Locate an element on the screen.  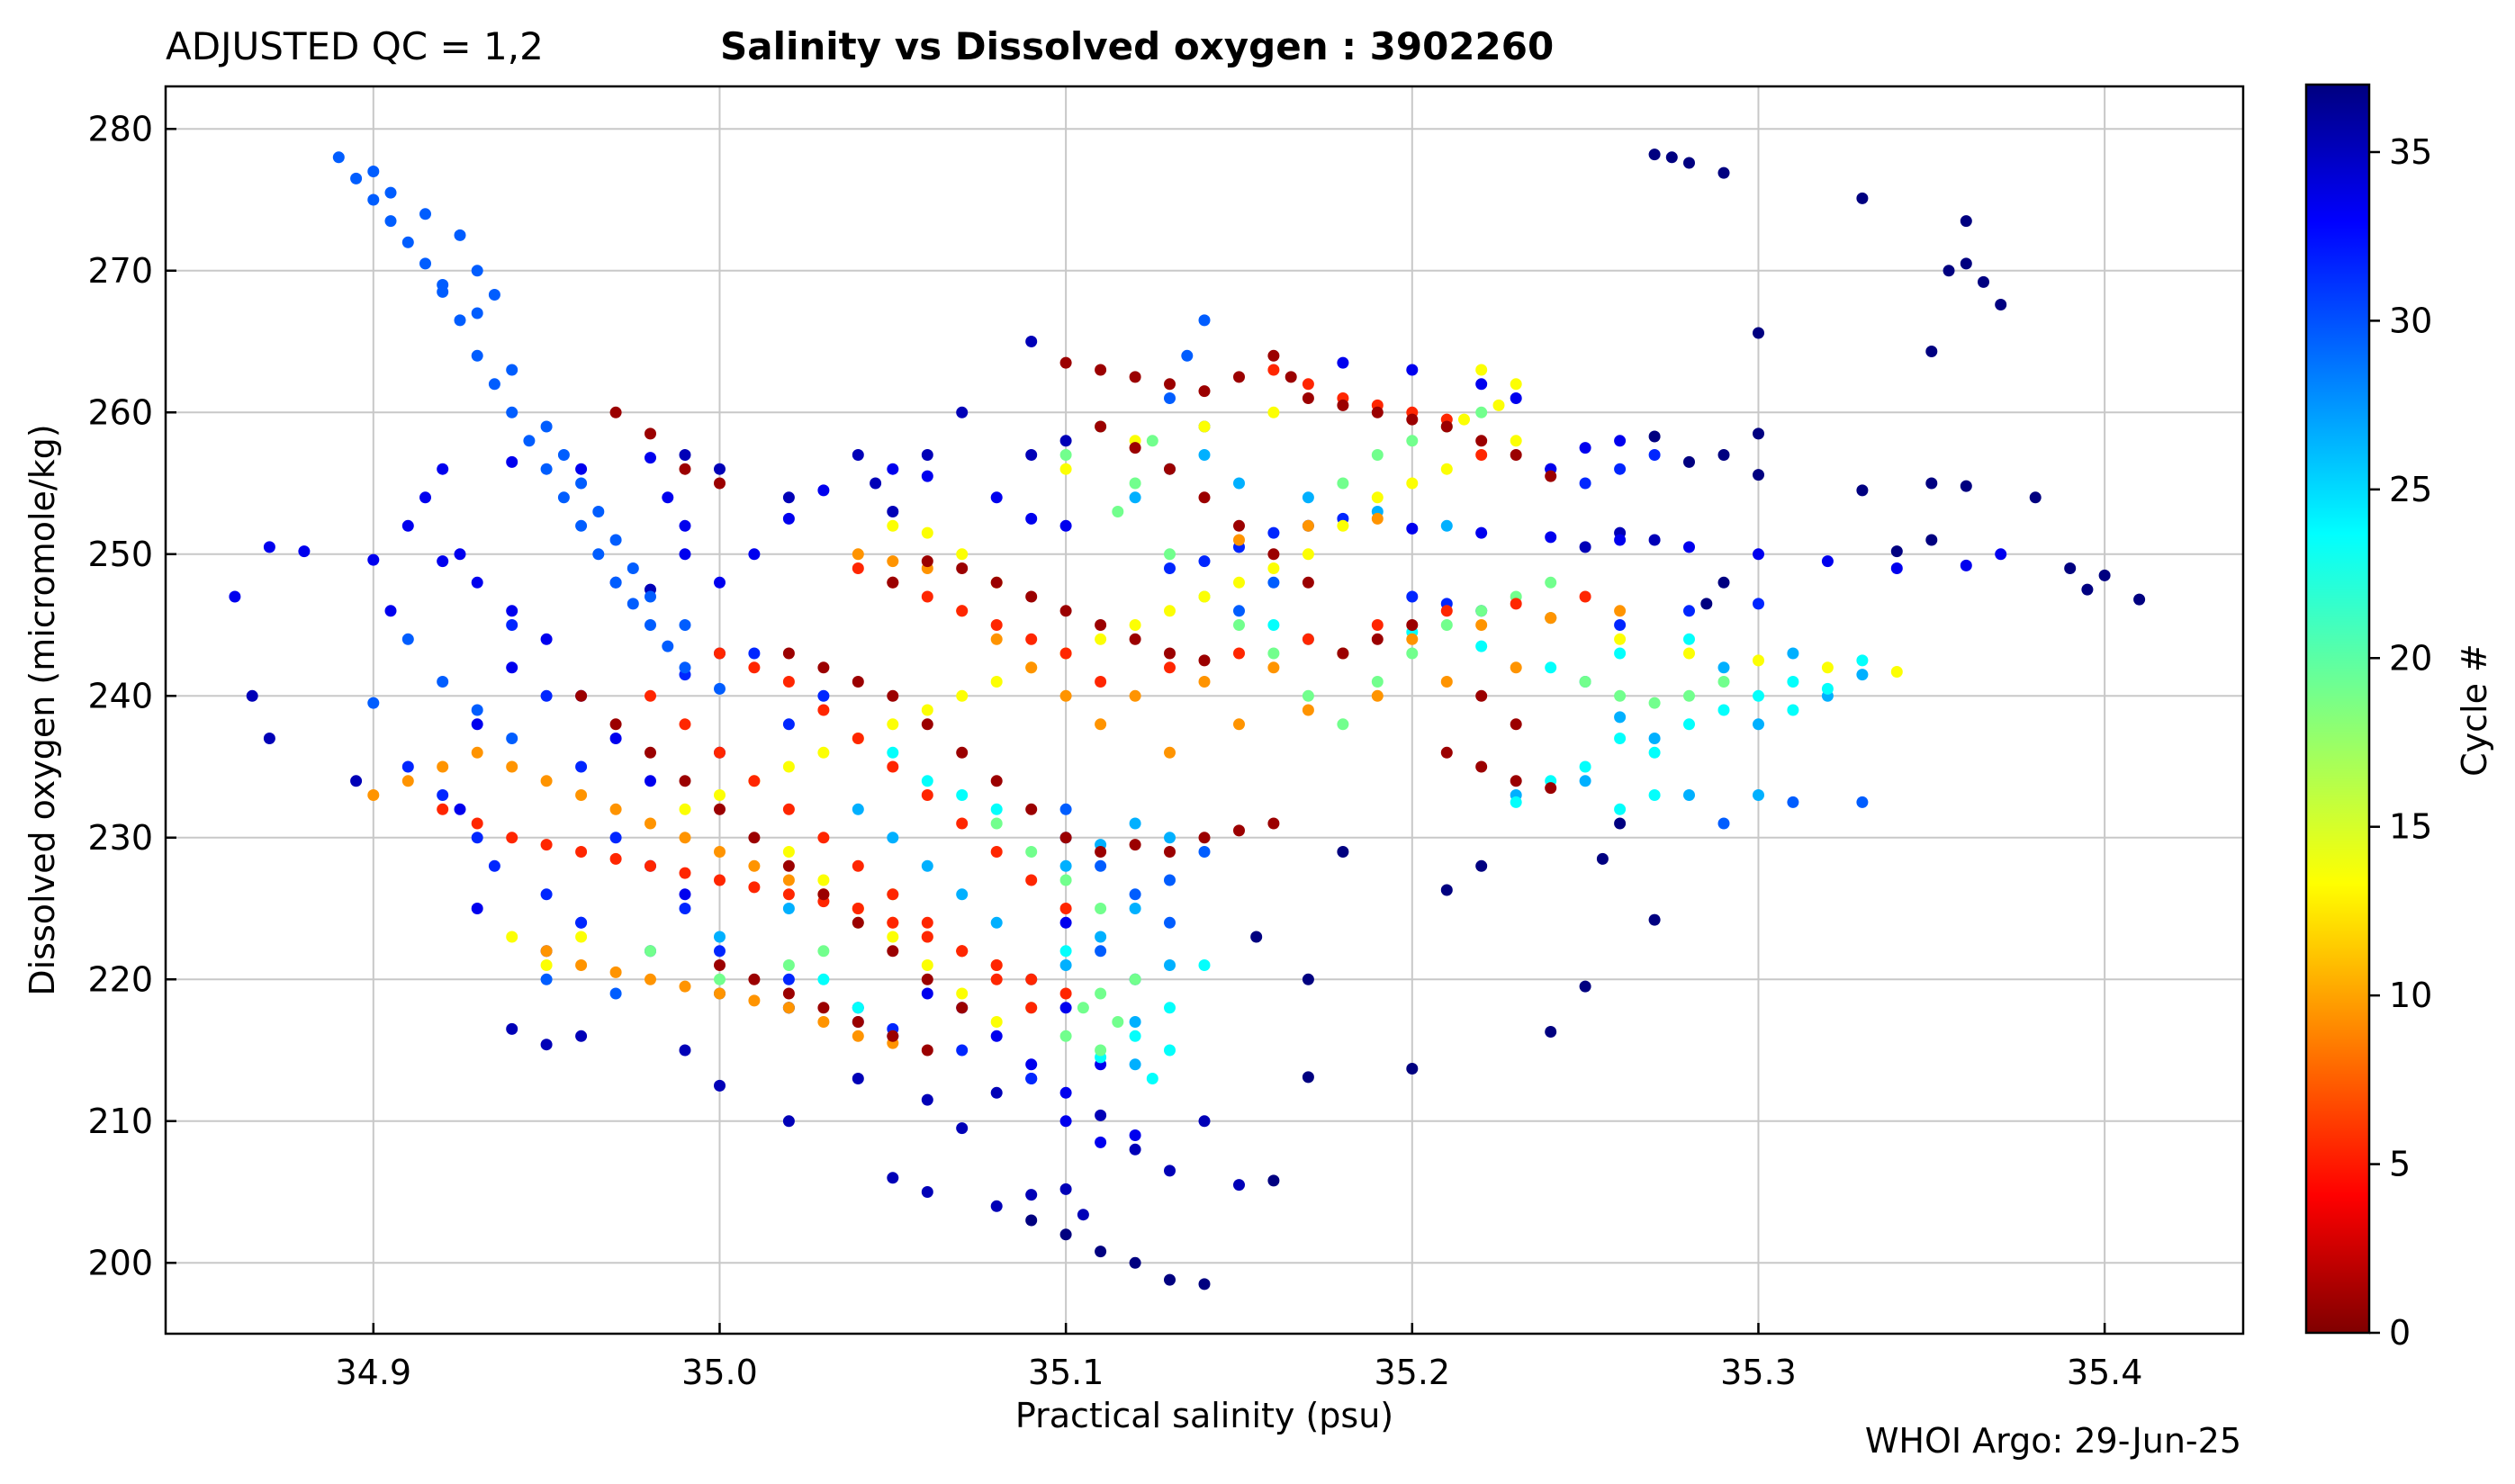
x-tick-label: 35.4 is located at coordinates (2105, 1372).